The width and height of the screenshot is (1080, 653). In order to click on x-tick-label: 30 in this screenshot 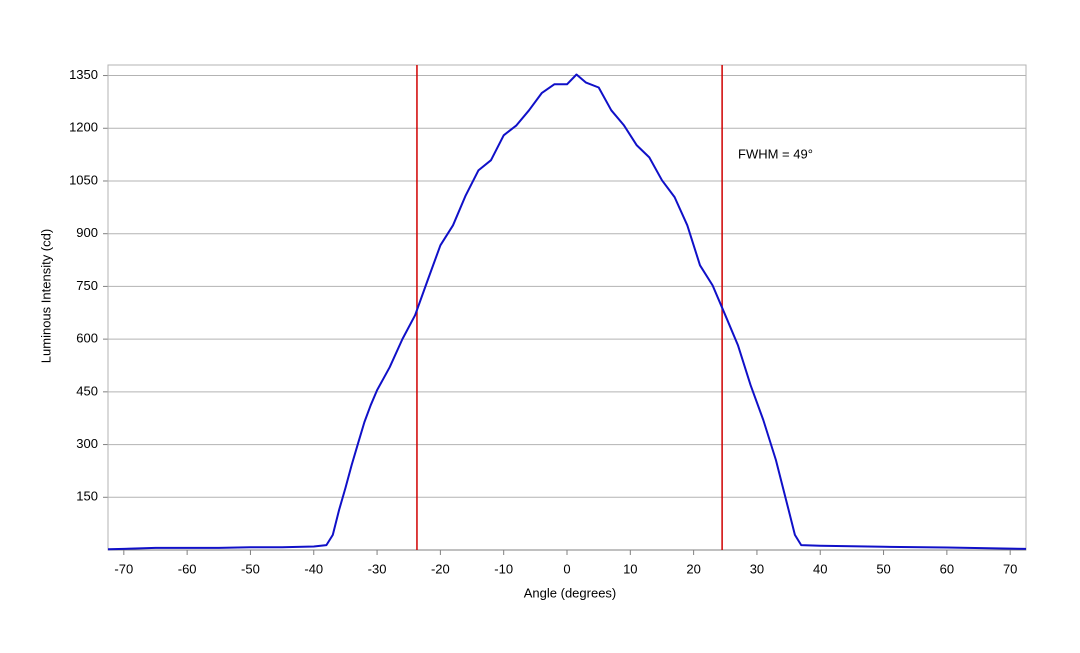, I will do `click(757, 568)`.